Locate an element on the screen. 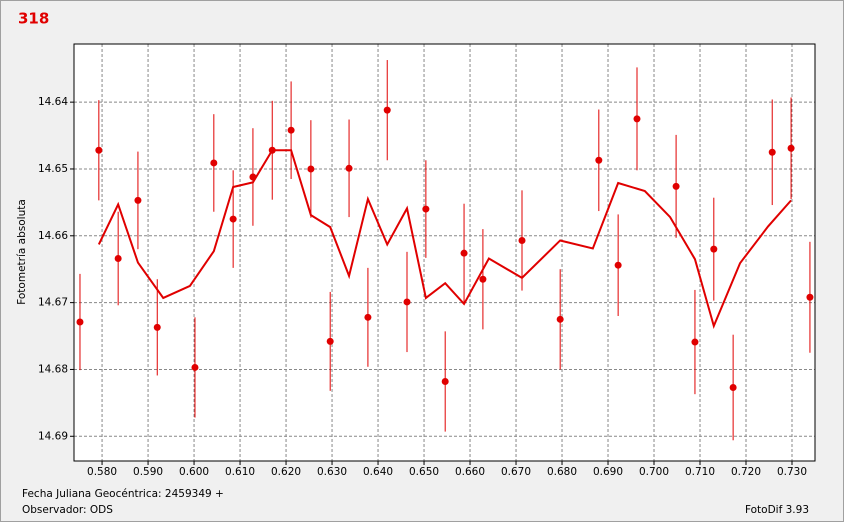 The height and width of the screenshot is (522, 844). x-tick-label: 0.700 is located at coordinates (654, 472).